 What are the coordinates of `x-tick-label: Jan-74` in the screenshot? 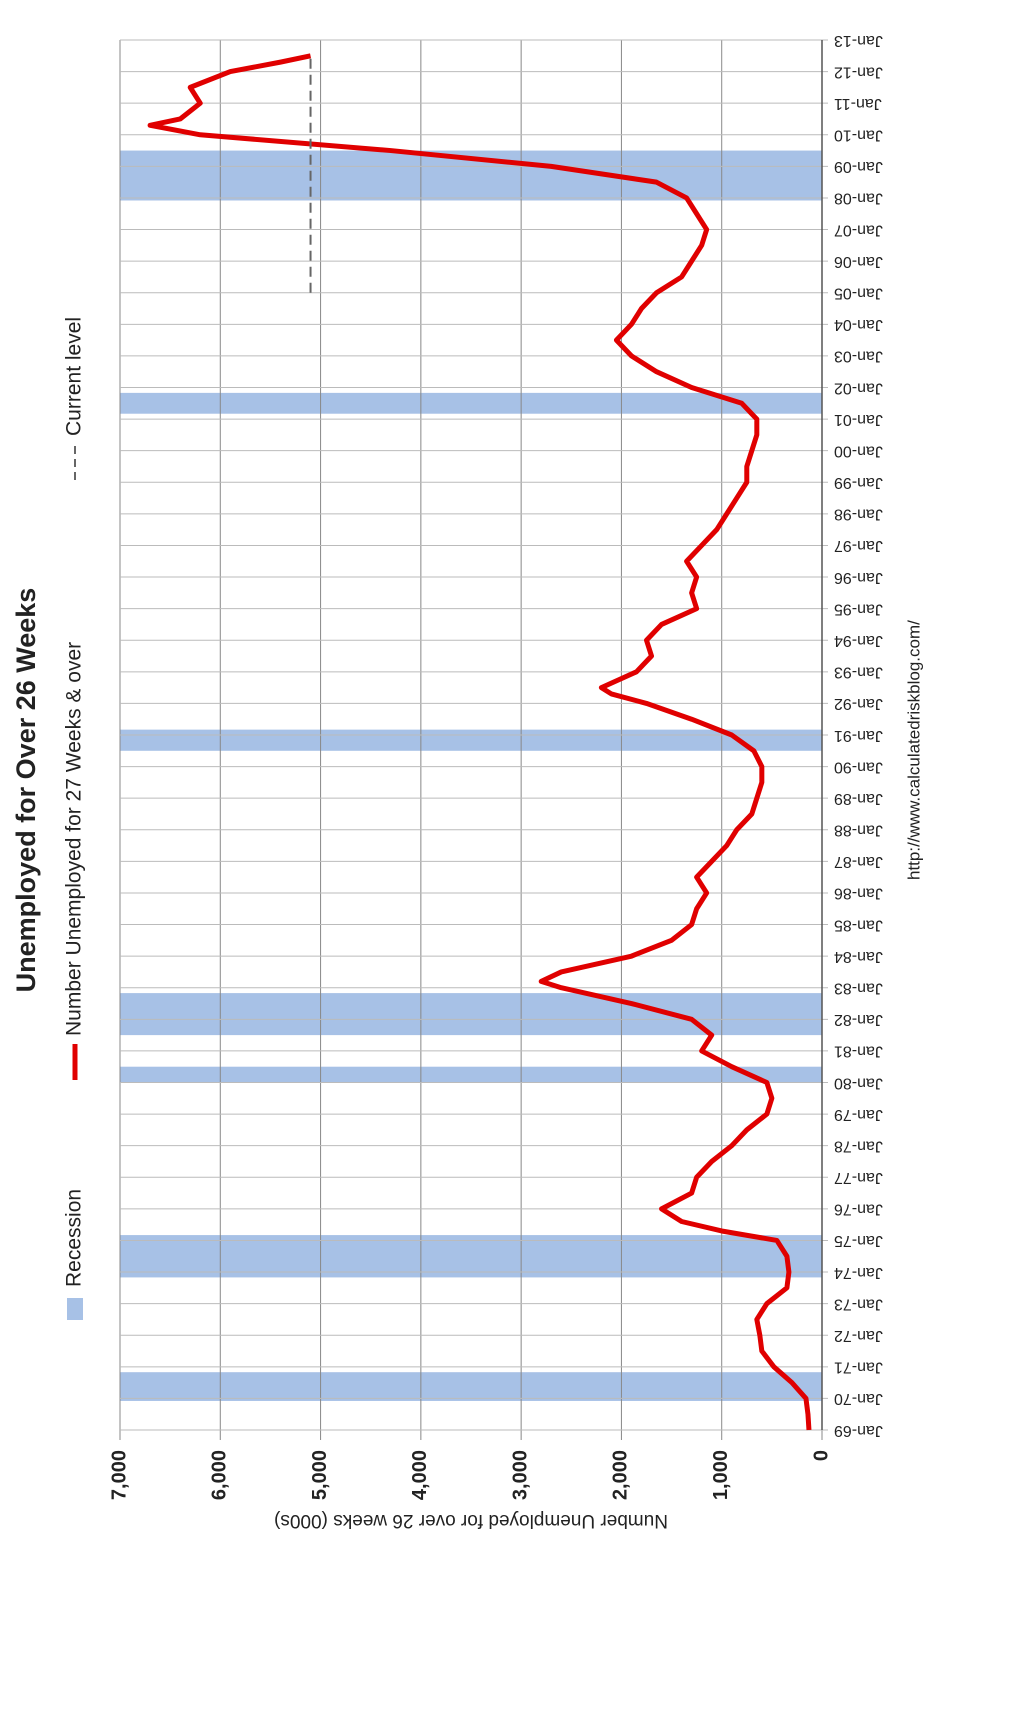 It's located at (858, 1272).